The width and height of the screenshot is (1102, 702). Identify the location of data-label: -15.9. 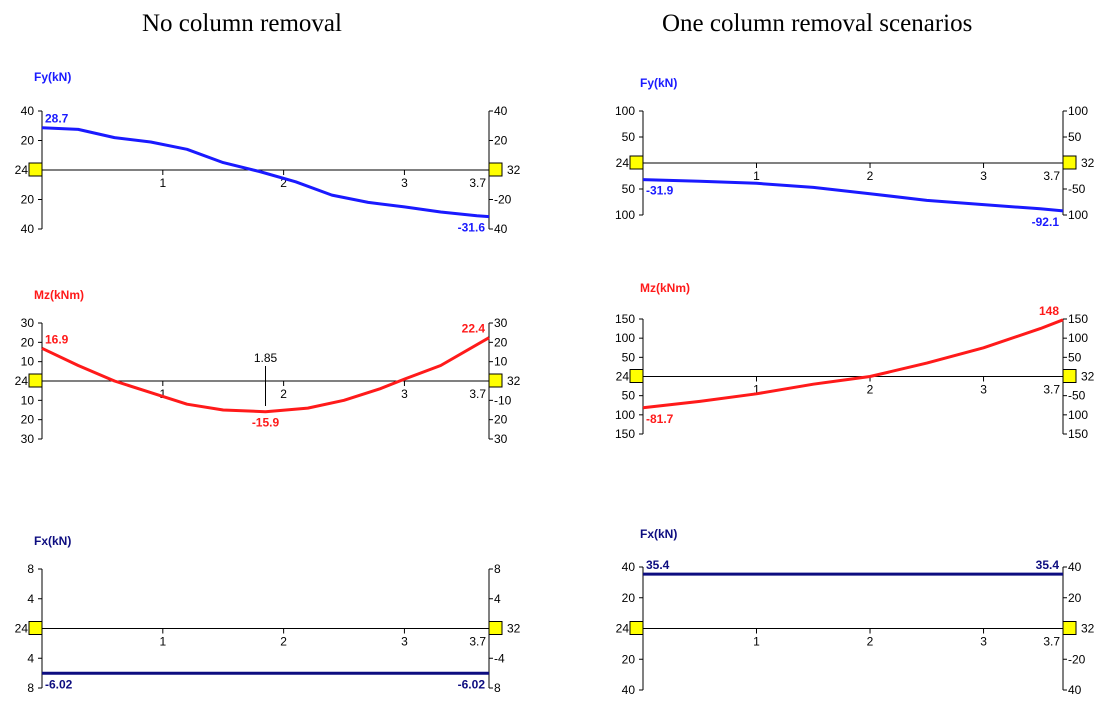
(266, 423).